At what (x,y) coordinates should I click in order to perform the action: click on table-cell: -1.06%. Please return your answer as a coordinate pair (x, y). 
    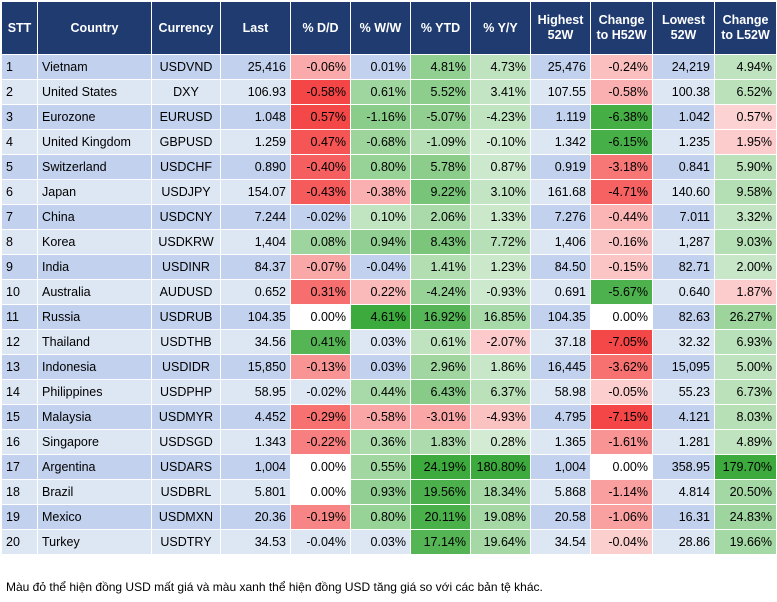
    Looking at the image, I should click on (621, 517).